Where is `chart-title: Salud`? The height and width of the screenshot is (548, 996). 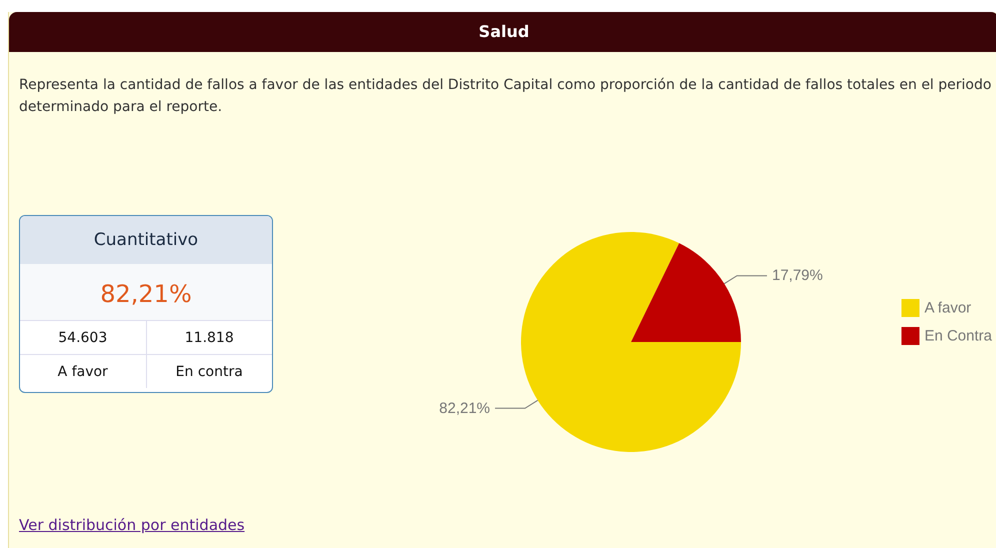
chart-title: Salud is located at coordinates (502, 32).